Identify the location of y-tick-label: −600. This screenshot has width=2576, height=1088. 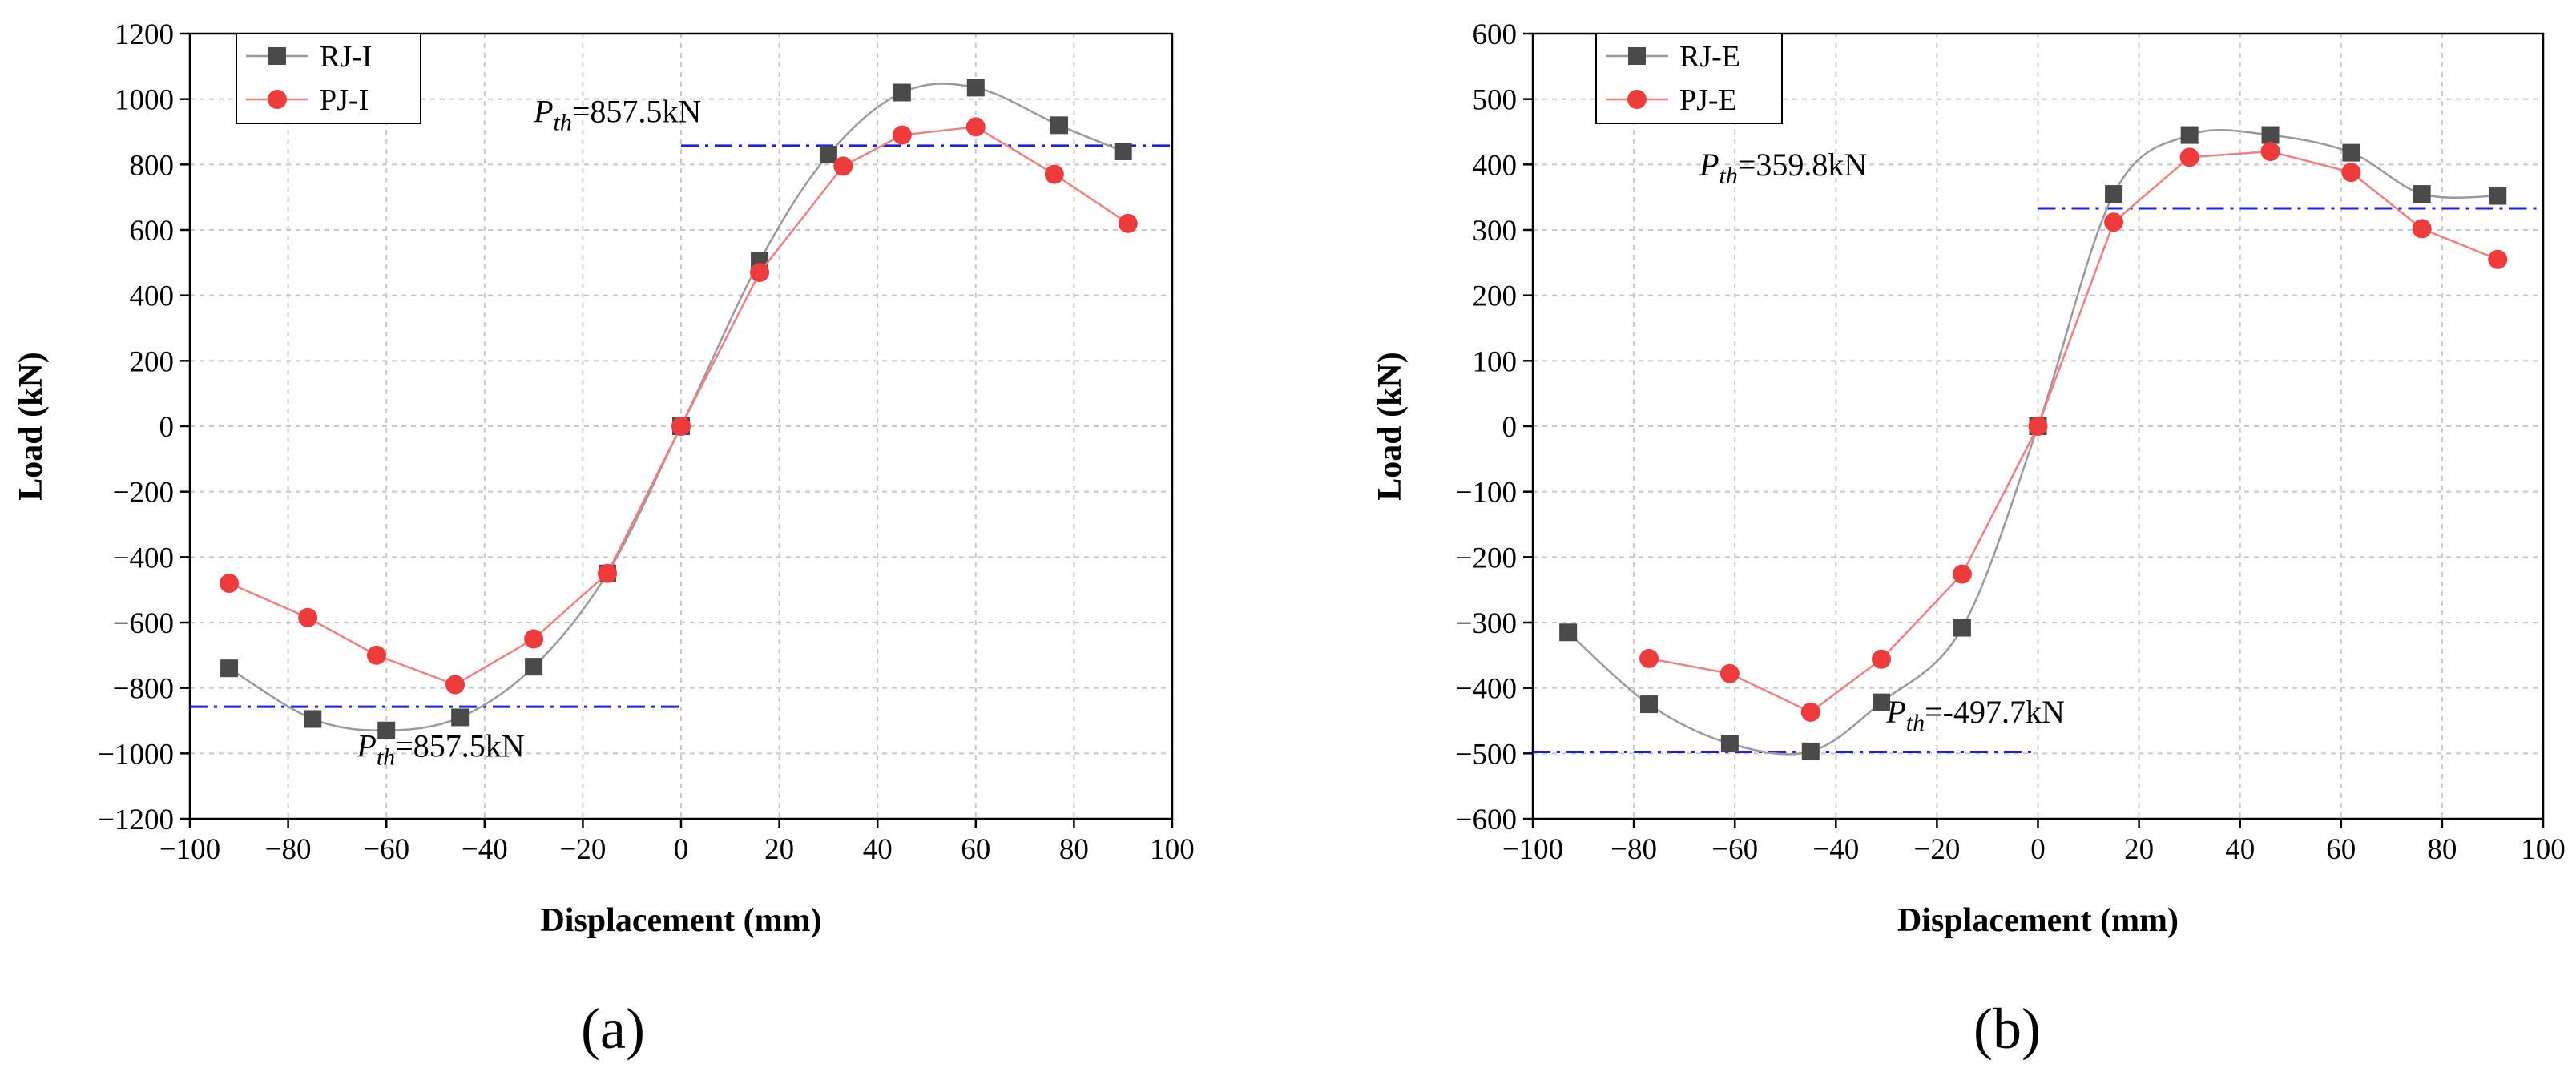
(143, 623).